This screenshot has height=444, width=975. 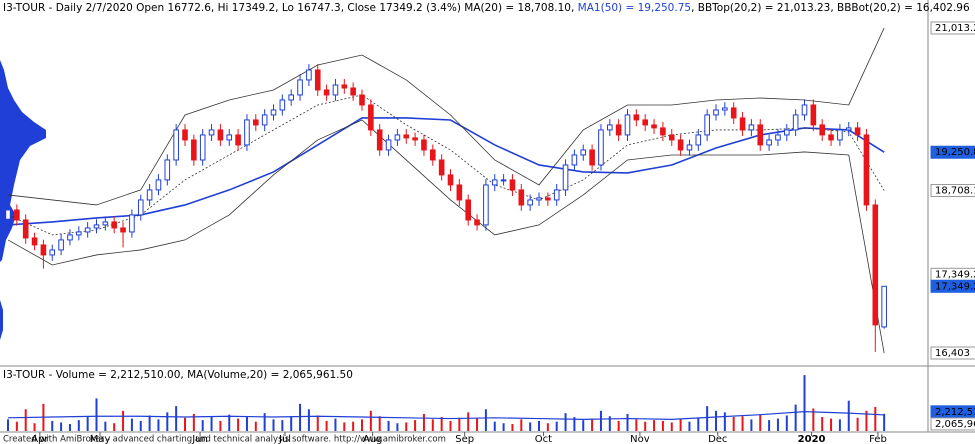 I want to click on header-part: I3-TOUR - Volume = 2,212,510.00,, so click(x=95, y=375).